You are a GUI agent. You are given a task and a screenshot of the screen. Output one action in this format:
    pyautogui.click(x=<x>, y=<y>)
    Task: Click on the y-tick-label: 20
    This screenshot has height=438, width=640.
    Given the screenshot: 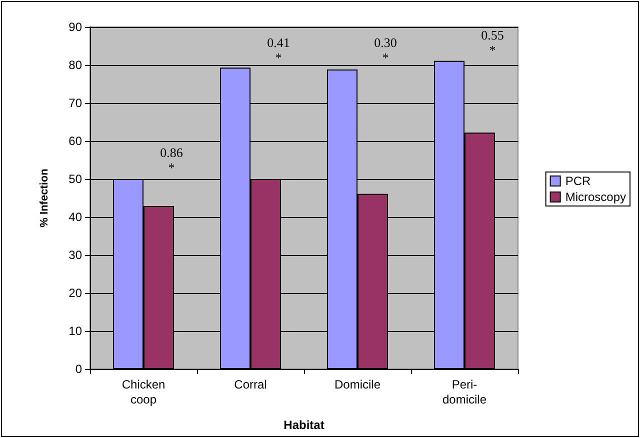 What is the action you would take?
    pyautogui.click(x=75, y=293)
    